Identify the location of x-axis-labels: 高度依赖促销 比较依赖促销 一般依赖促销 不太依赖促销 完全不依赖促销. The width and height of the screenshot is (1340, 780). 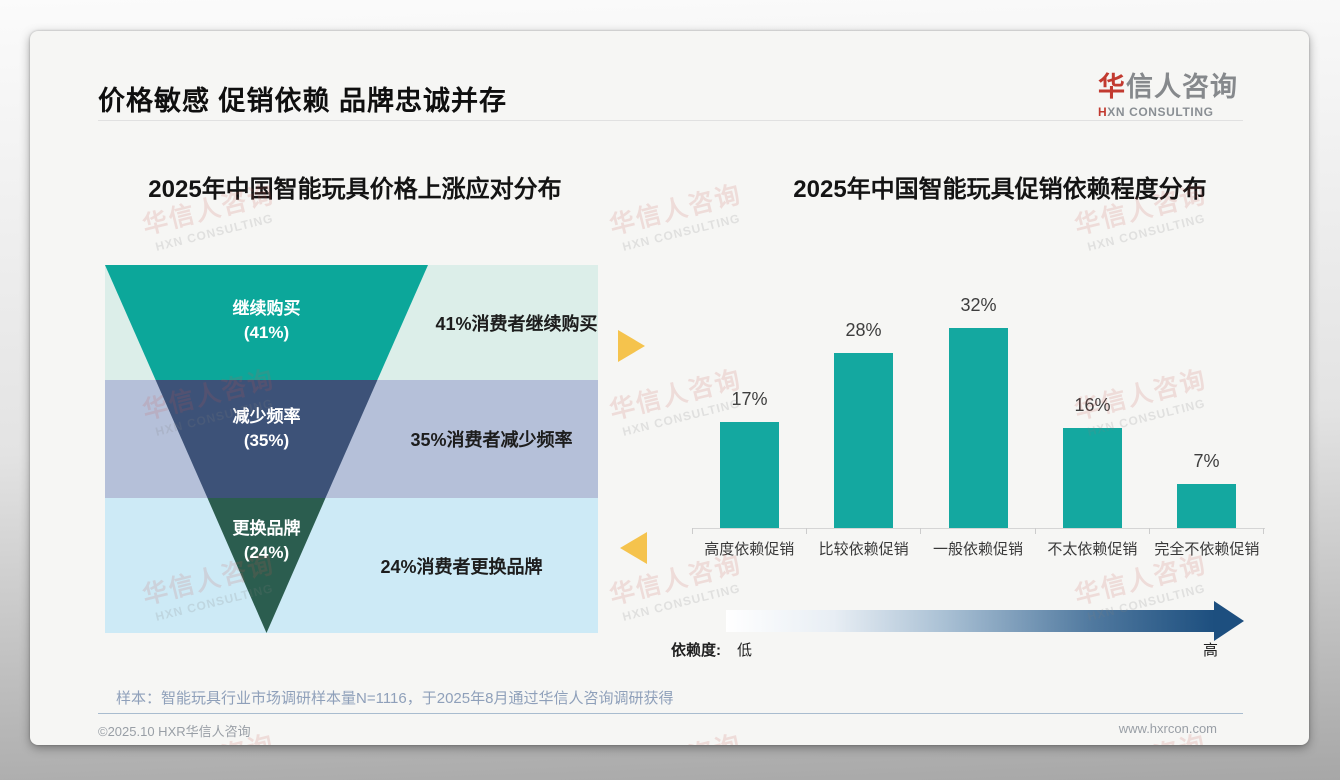
(978, 548).